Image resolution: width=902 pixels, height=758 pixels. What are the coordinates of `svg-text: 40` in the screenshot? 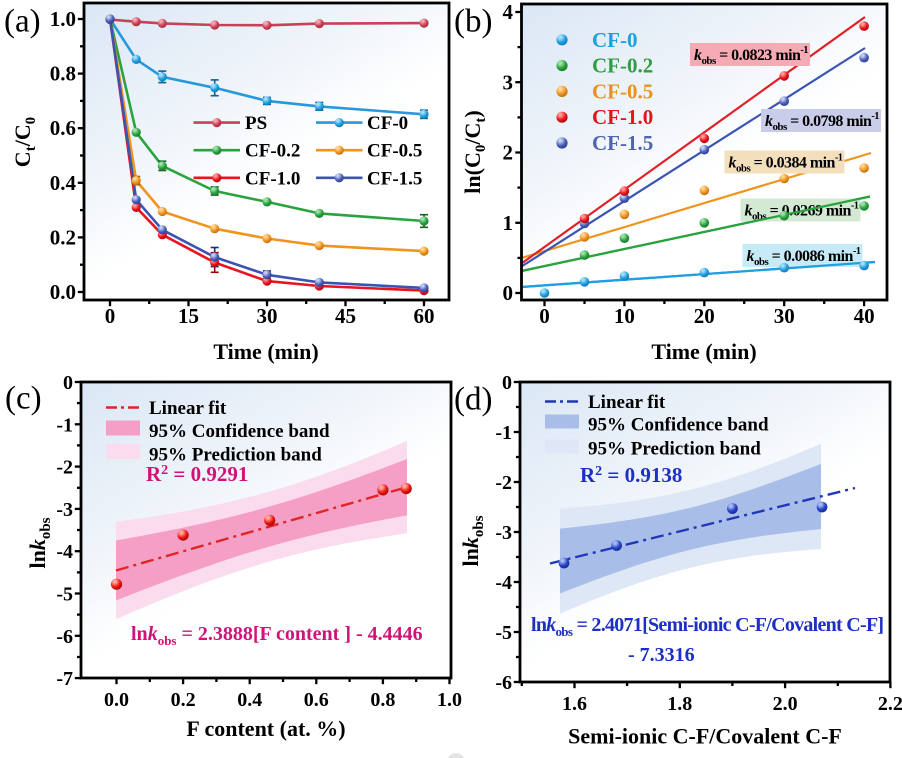 It's located at (864, 316).